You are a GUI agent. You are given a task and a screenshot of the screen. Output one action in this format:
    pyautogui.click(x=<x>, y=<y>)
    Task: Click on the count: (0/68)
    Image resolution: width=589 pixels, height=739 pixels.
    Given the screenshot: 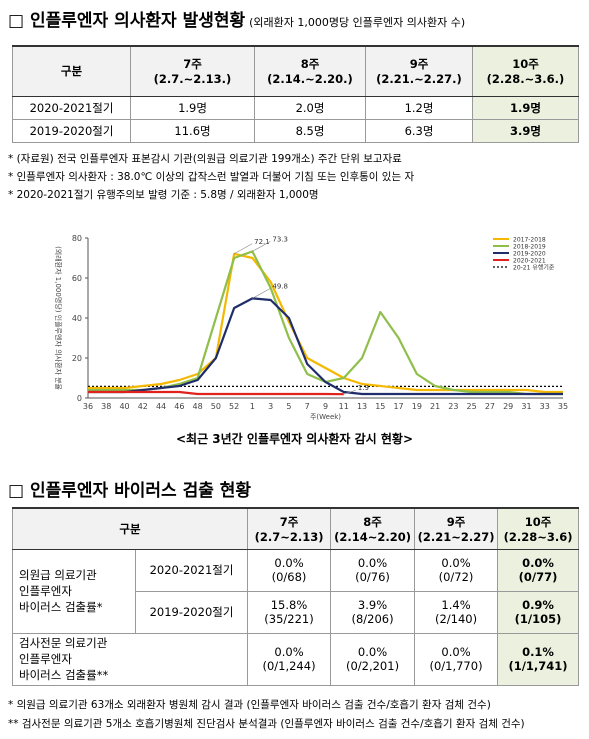 What is the action you would take?
    pyautogui.click(x=289, y=577)
    